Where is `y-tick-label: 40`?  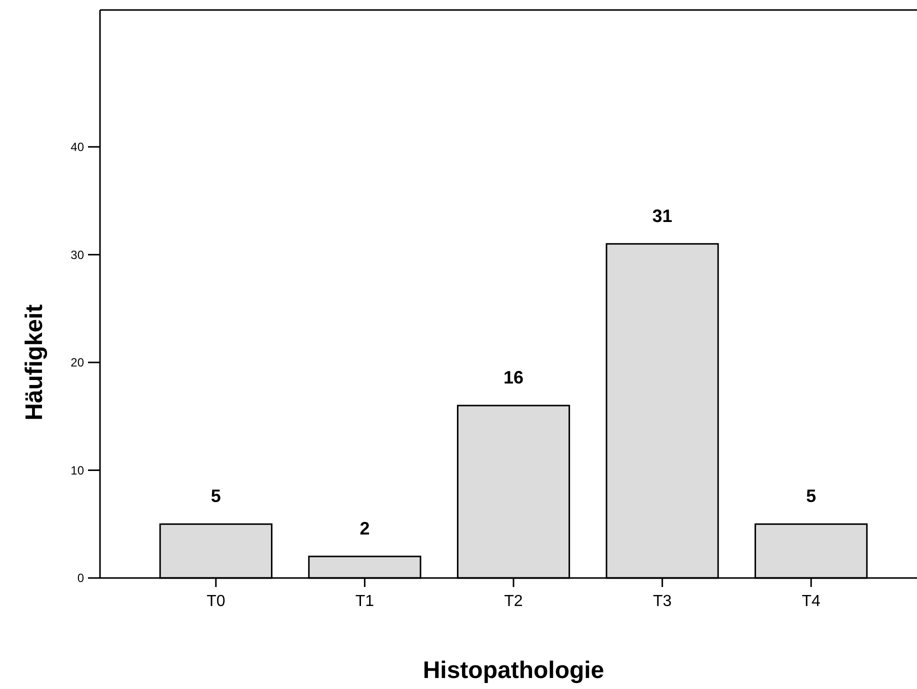 y-tick-label: 40 is located at coordinates (77, 147).